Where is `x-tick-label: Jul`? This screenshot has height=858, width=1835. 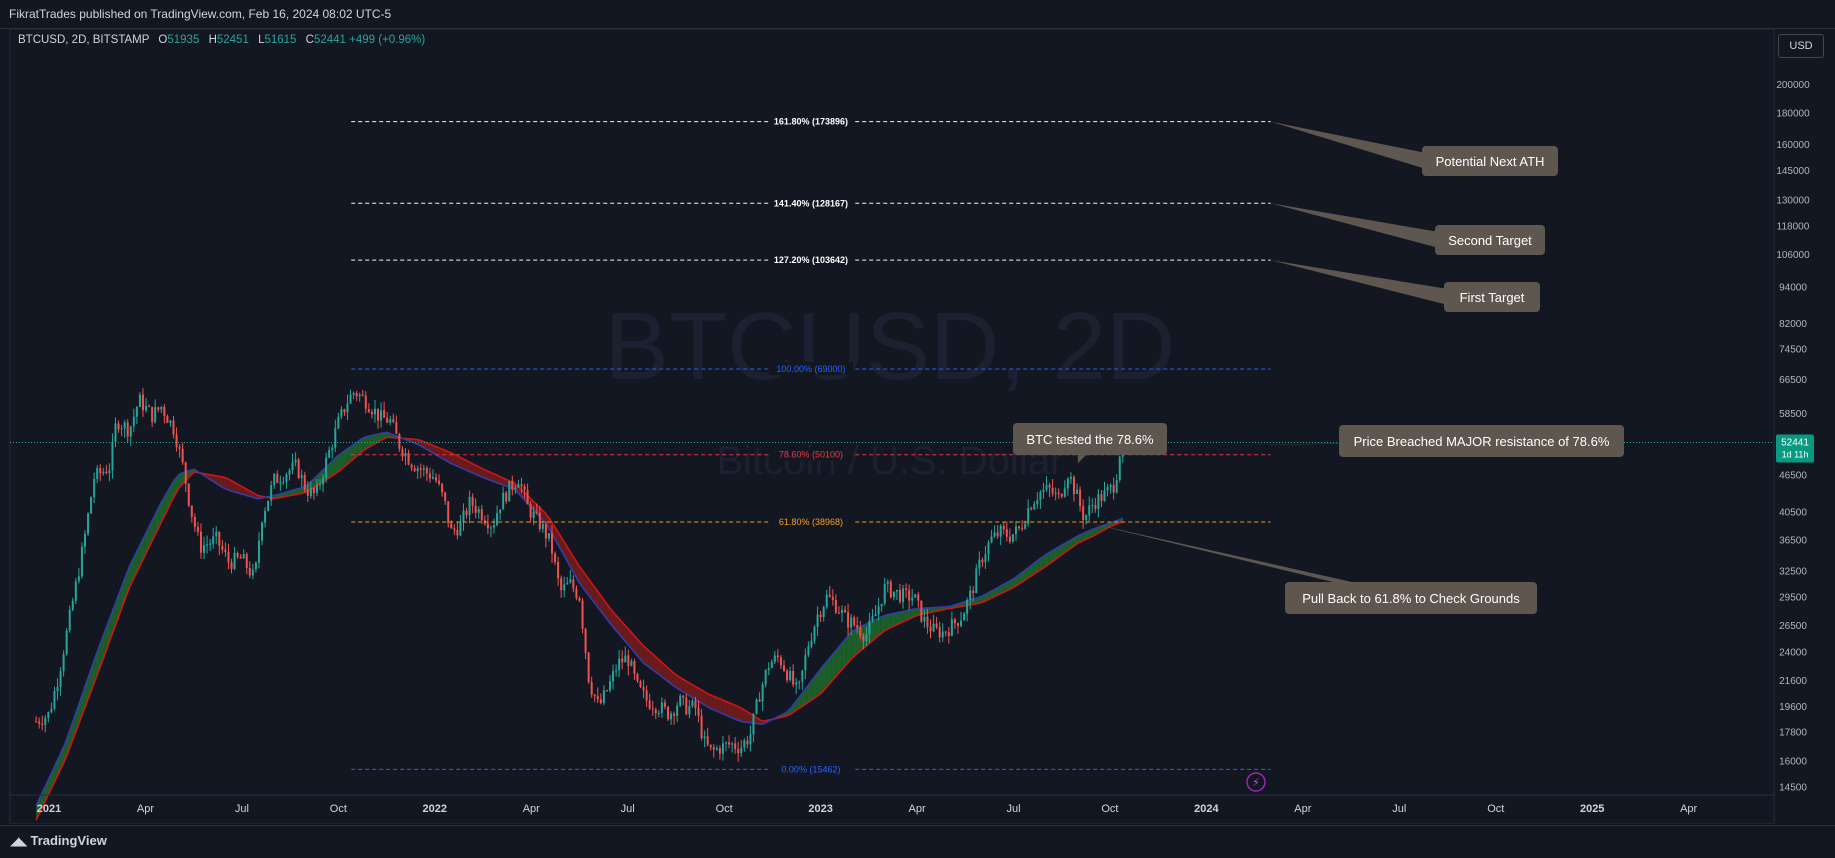
x-tick-label: Jul is located at coordinates (628, 809).